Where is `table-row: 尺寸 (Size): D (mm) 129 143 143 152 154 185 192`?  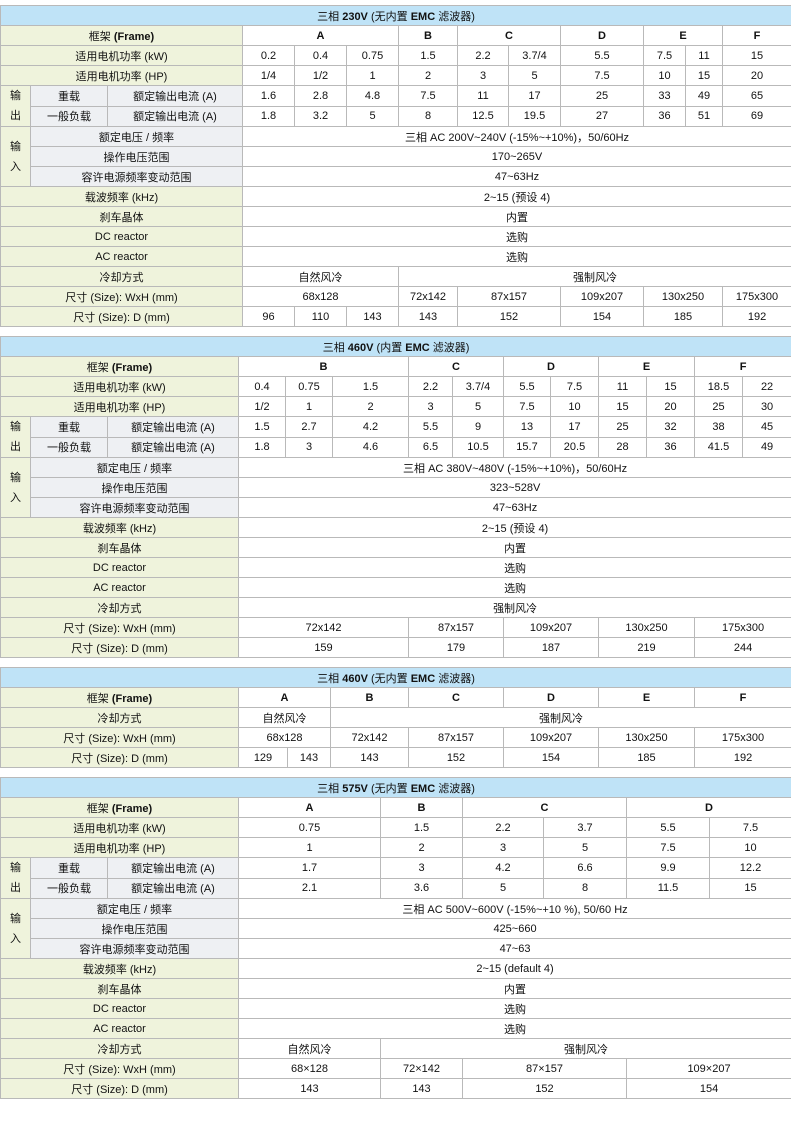 table-row: 尺寸 (Size): D (mm) 129 143 143 152 154 185 192 is located at coordinates (395, 757).